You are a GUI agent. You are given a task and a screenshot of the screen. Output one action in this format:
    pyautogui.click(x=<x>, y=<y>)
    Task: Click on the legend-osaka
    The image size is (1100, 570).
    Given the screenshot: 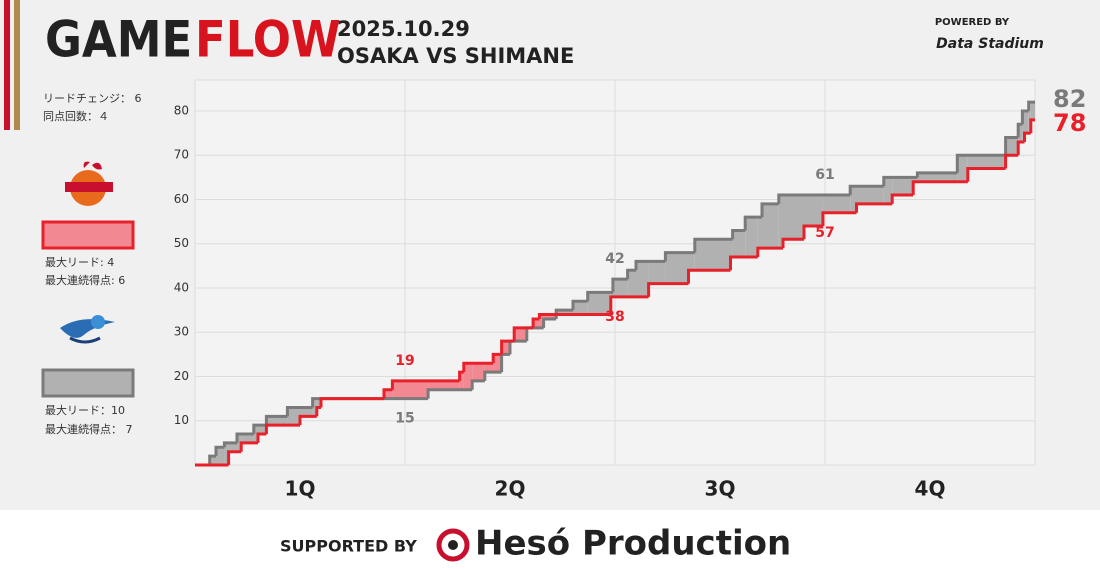 What is the action you would take?
    pyautogui.click(x=88, y=235)
    